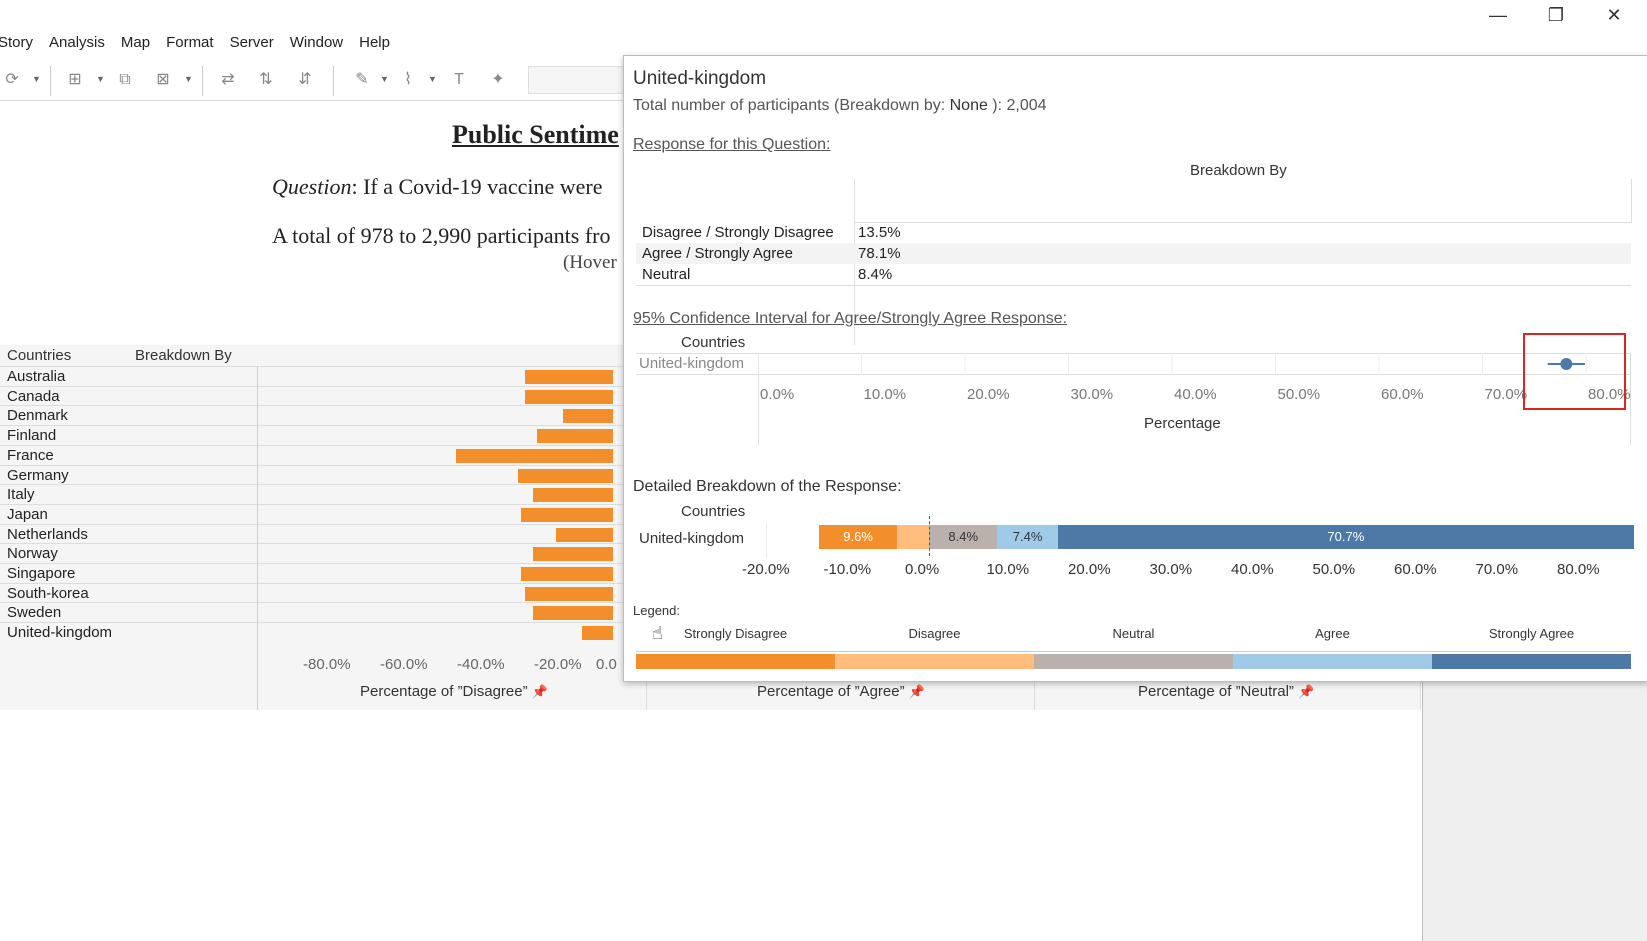  I want to click on table-row: Agree / Strongly Agree 78.1%, so click(1133, 253).